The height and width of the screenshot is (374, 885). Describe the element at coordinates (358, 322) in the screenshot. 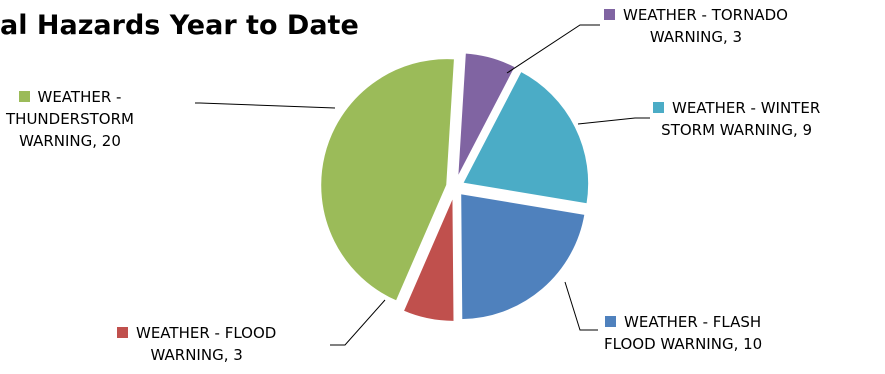

I see `leader-line-flood` at that location.